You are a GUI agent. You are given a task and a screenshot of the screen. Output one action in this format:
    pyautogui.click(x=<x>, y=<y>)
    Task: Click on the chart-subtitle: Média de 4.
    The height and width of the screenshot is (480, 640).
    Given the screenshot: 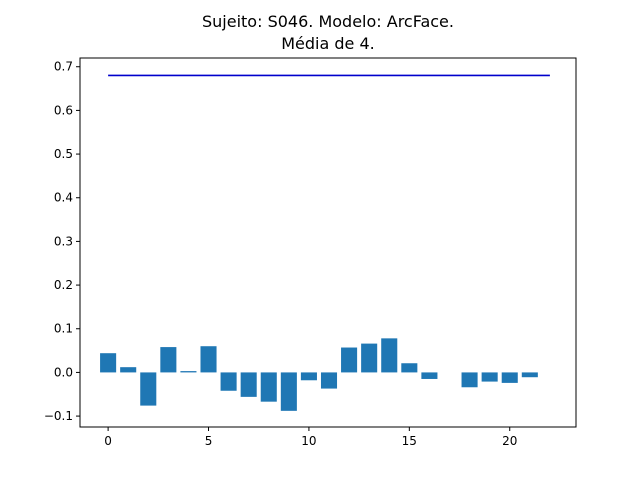 What is the action you would take?
    pyautogui.click(x=328, y=43)
    